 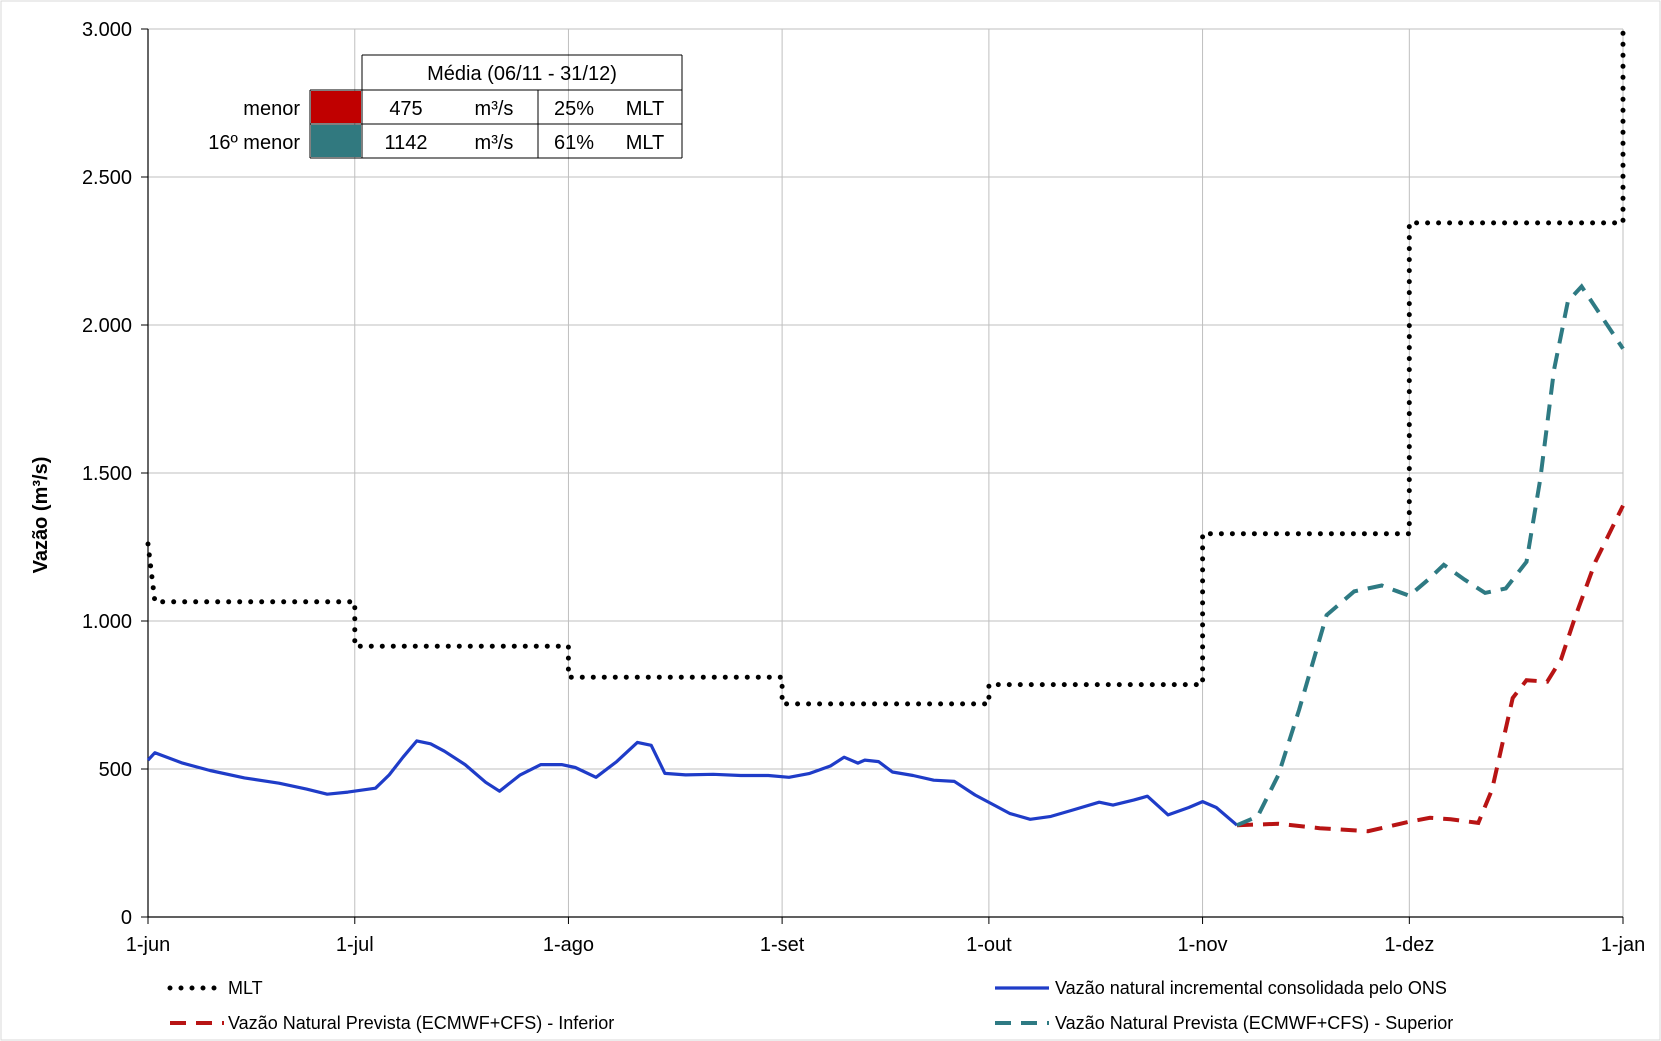 What do you see at coordinates (405, 109) in the screenshot?
I see `table-value: 475` at bounding box center [405, 109].